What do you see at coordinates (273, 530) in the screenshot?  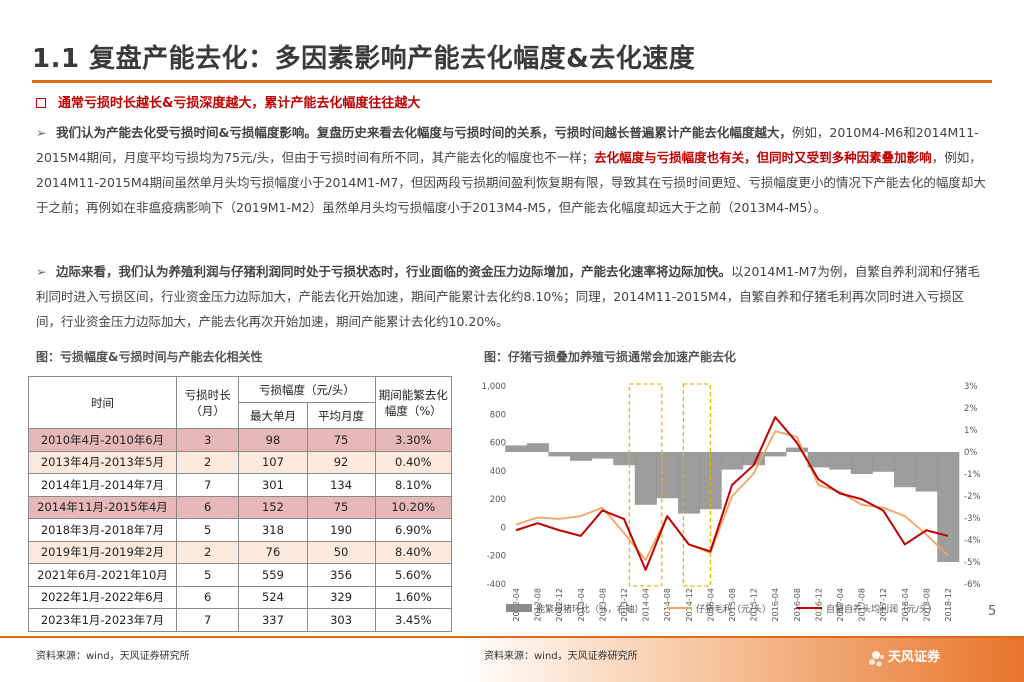 I see `cell-max: 318` at bounding box center [273, 530].